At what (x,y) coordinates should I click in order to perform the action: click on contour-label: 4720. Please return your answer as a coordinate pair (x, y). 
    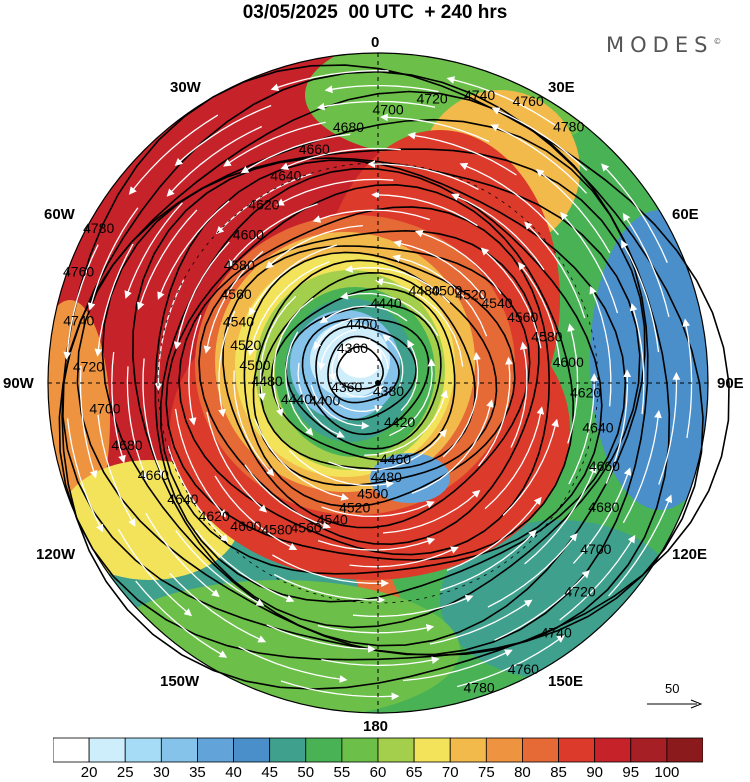
    Looking at the image, I should click on (432, 99).